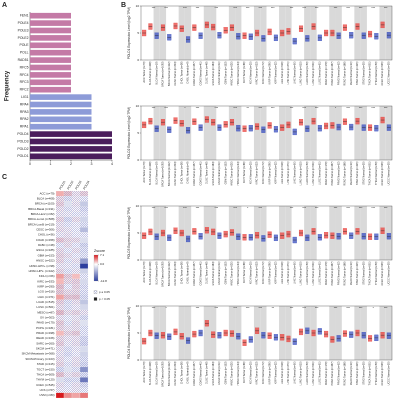 The width and height of the screenshot is (395, 401). Describe the element at coordinates (238, 273) in the screenshot. I see `x-tick-label: HNSC Normal (n=44)` at that location.